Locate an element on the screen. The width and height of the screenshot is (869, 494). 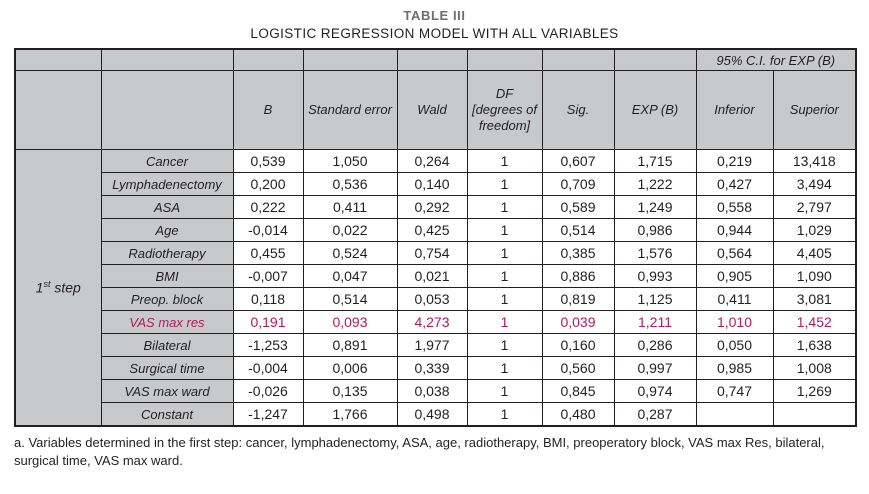
value-cell: 0,564 is located at coordinates (734, 253).